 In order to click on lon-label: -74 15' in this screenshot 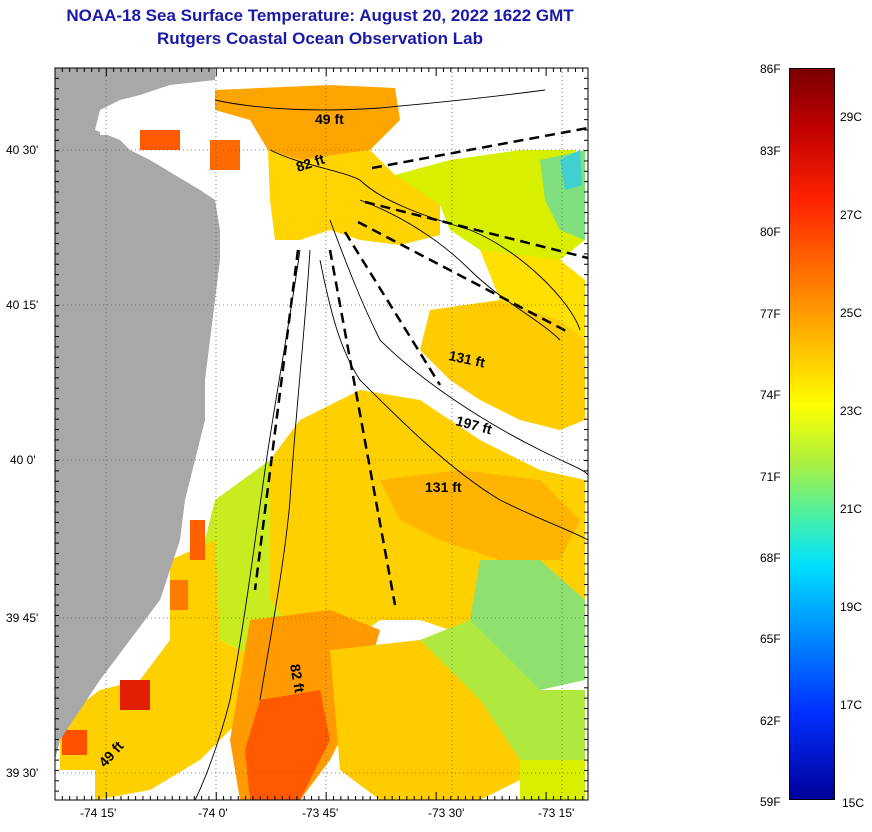, I will do `click(98, 813)`.